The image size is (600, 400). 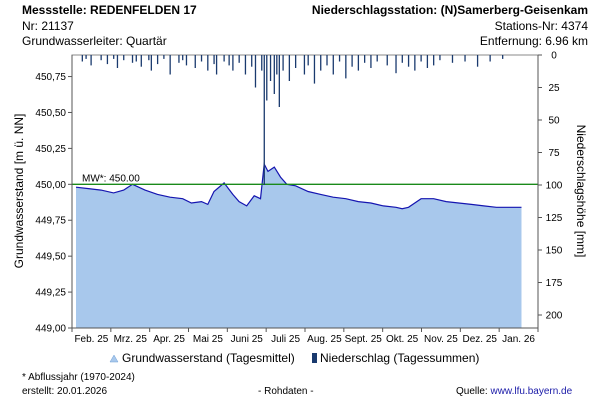 What do you see at coordinates (78, 377) in the screenshot?
I see `abflussjahr-note: * Abflussjahr (1970-2024)` at bounding box center [78, 377].